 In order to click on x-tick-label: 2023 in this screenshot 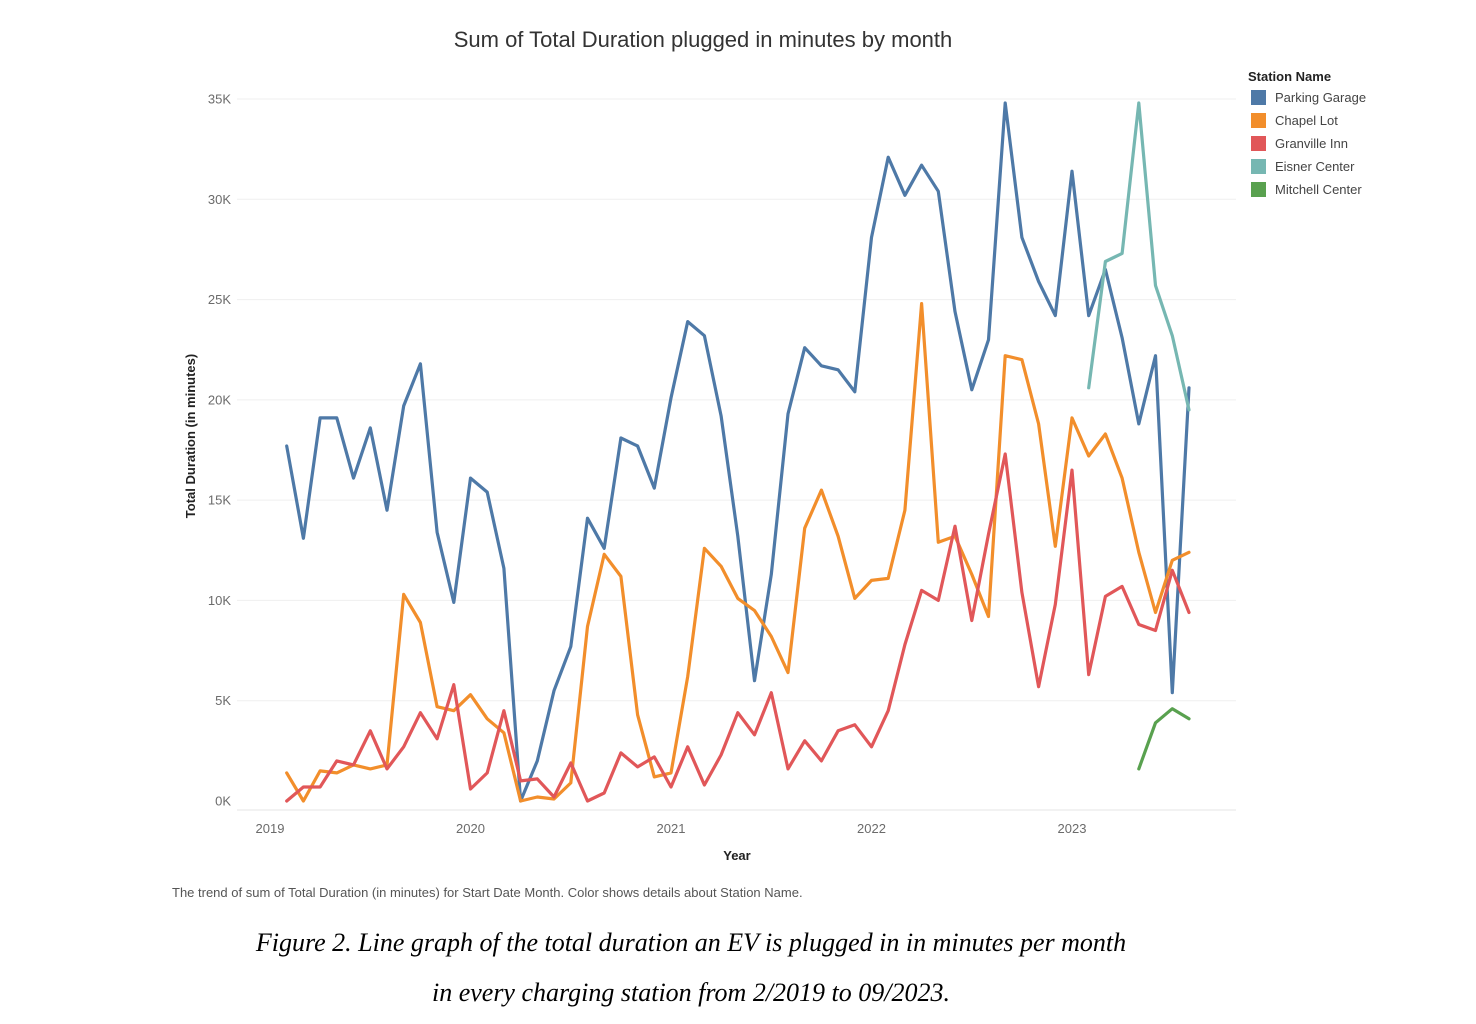, I will do `click(1072, 828)`.